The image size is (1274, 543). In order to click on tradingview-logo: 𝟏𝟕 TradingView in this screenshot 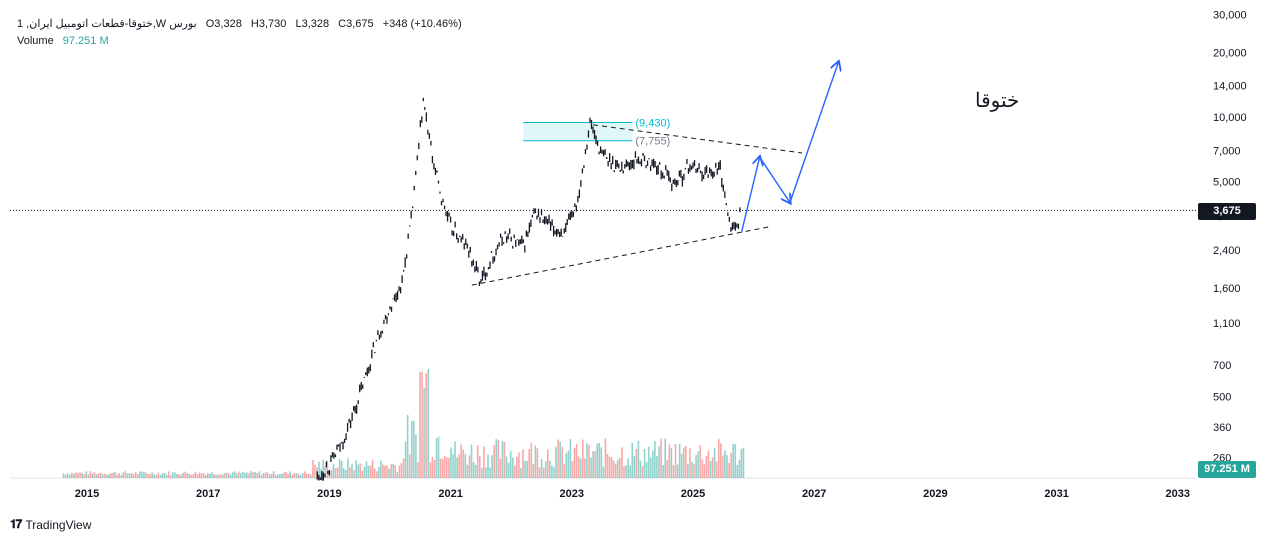, I will do `click(50, 524)`.